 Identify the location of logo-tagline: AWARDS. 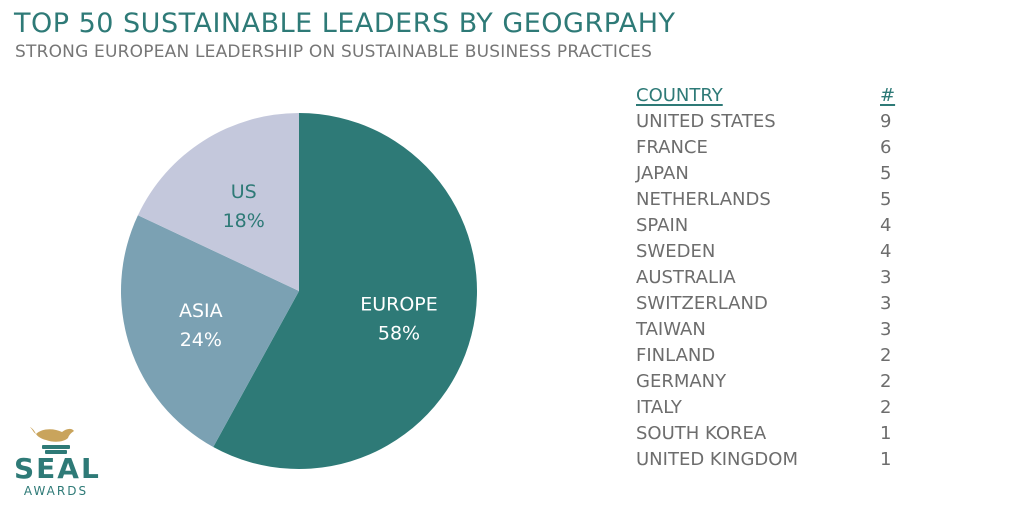
(56, 491).